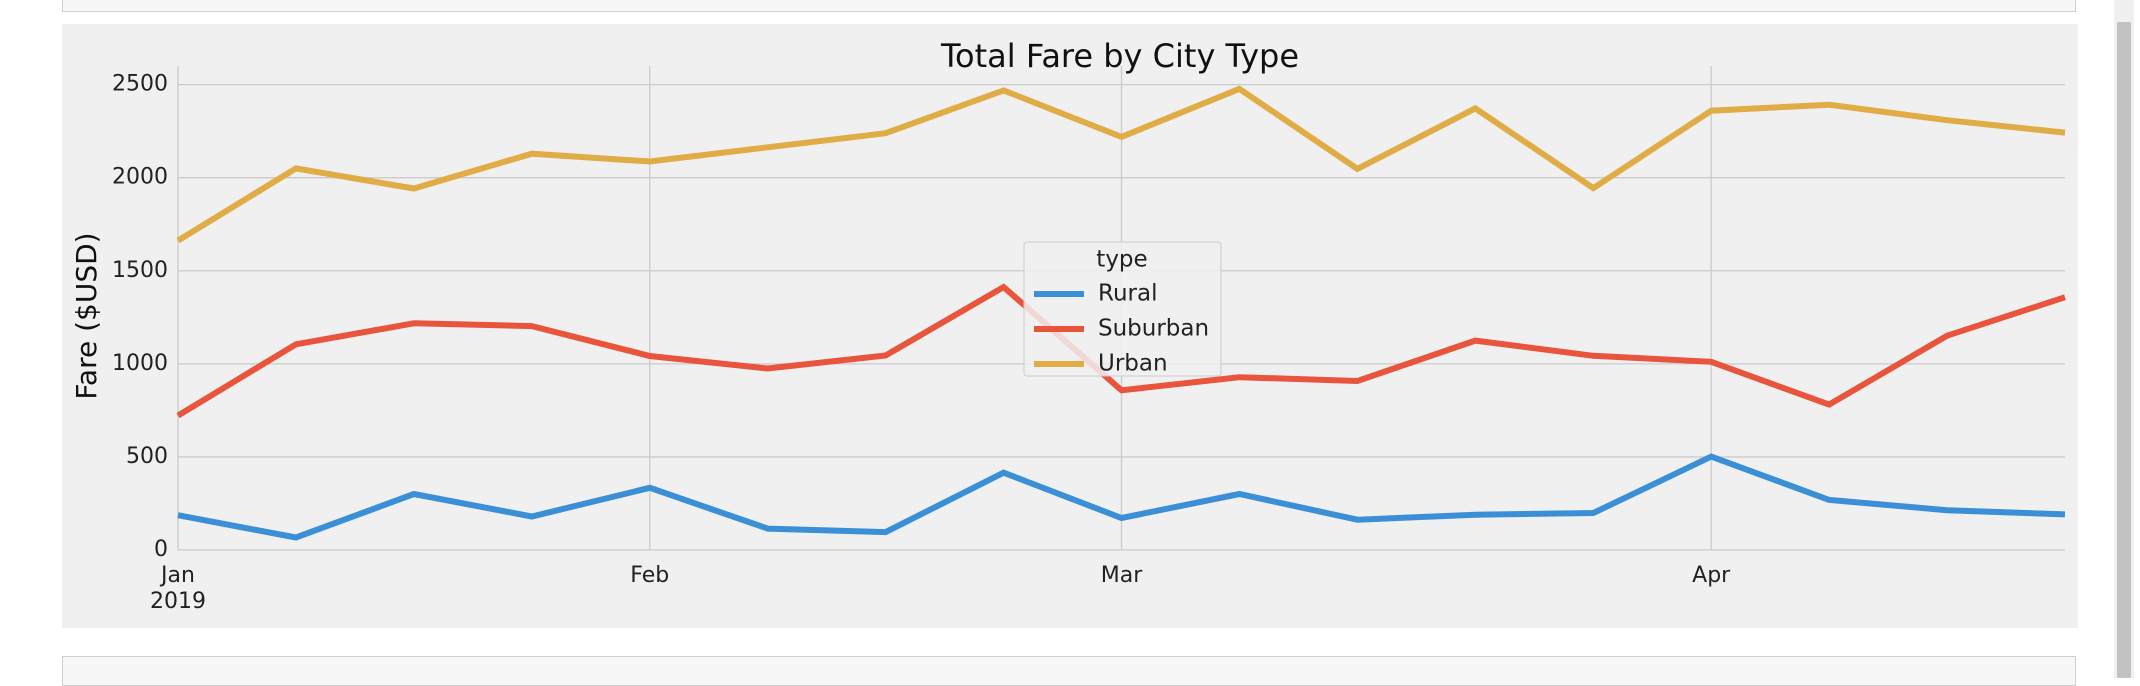 This screenshot has width=2140, height=686. I want to click on y-tick-label: 0, so click(161, 549).